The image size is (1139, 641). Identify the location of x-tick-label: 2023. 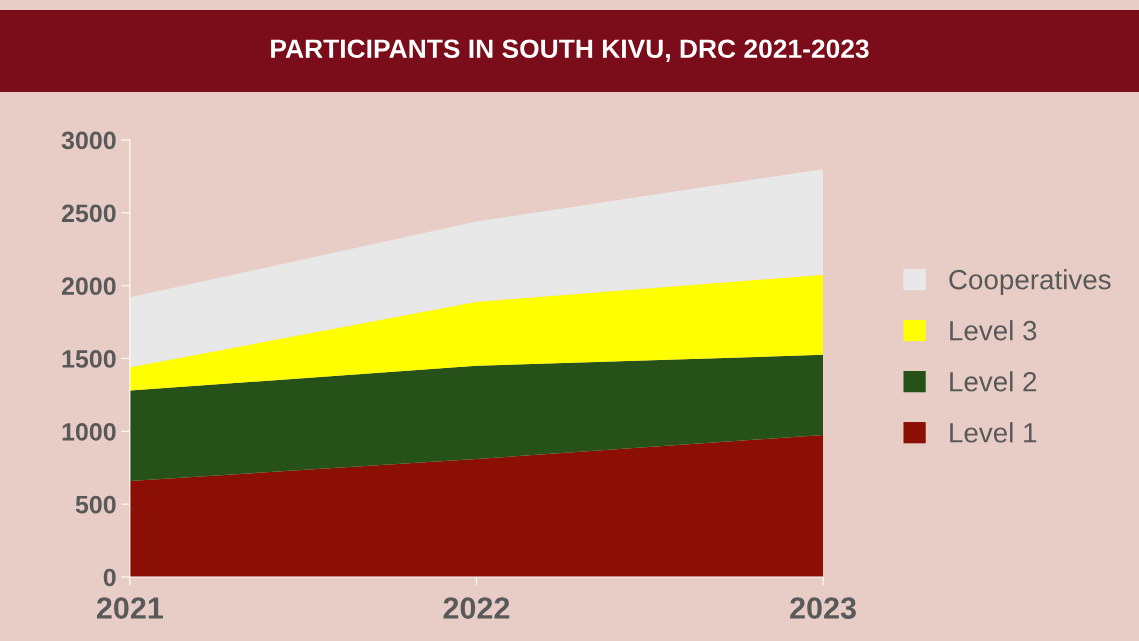
(823, 608).